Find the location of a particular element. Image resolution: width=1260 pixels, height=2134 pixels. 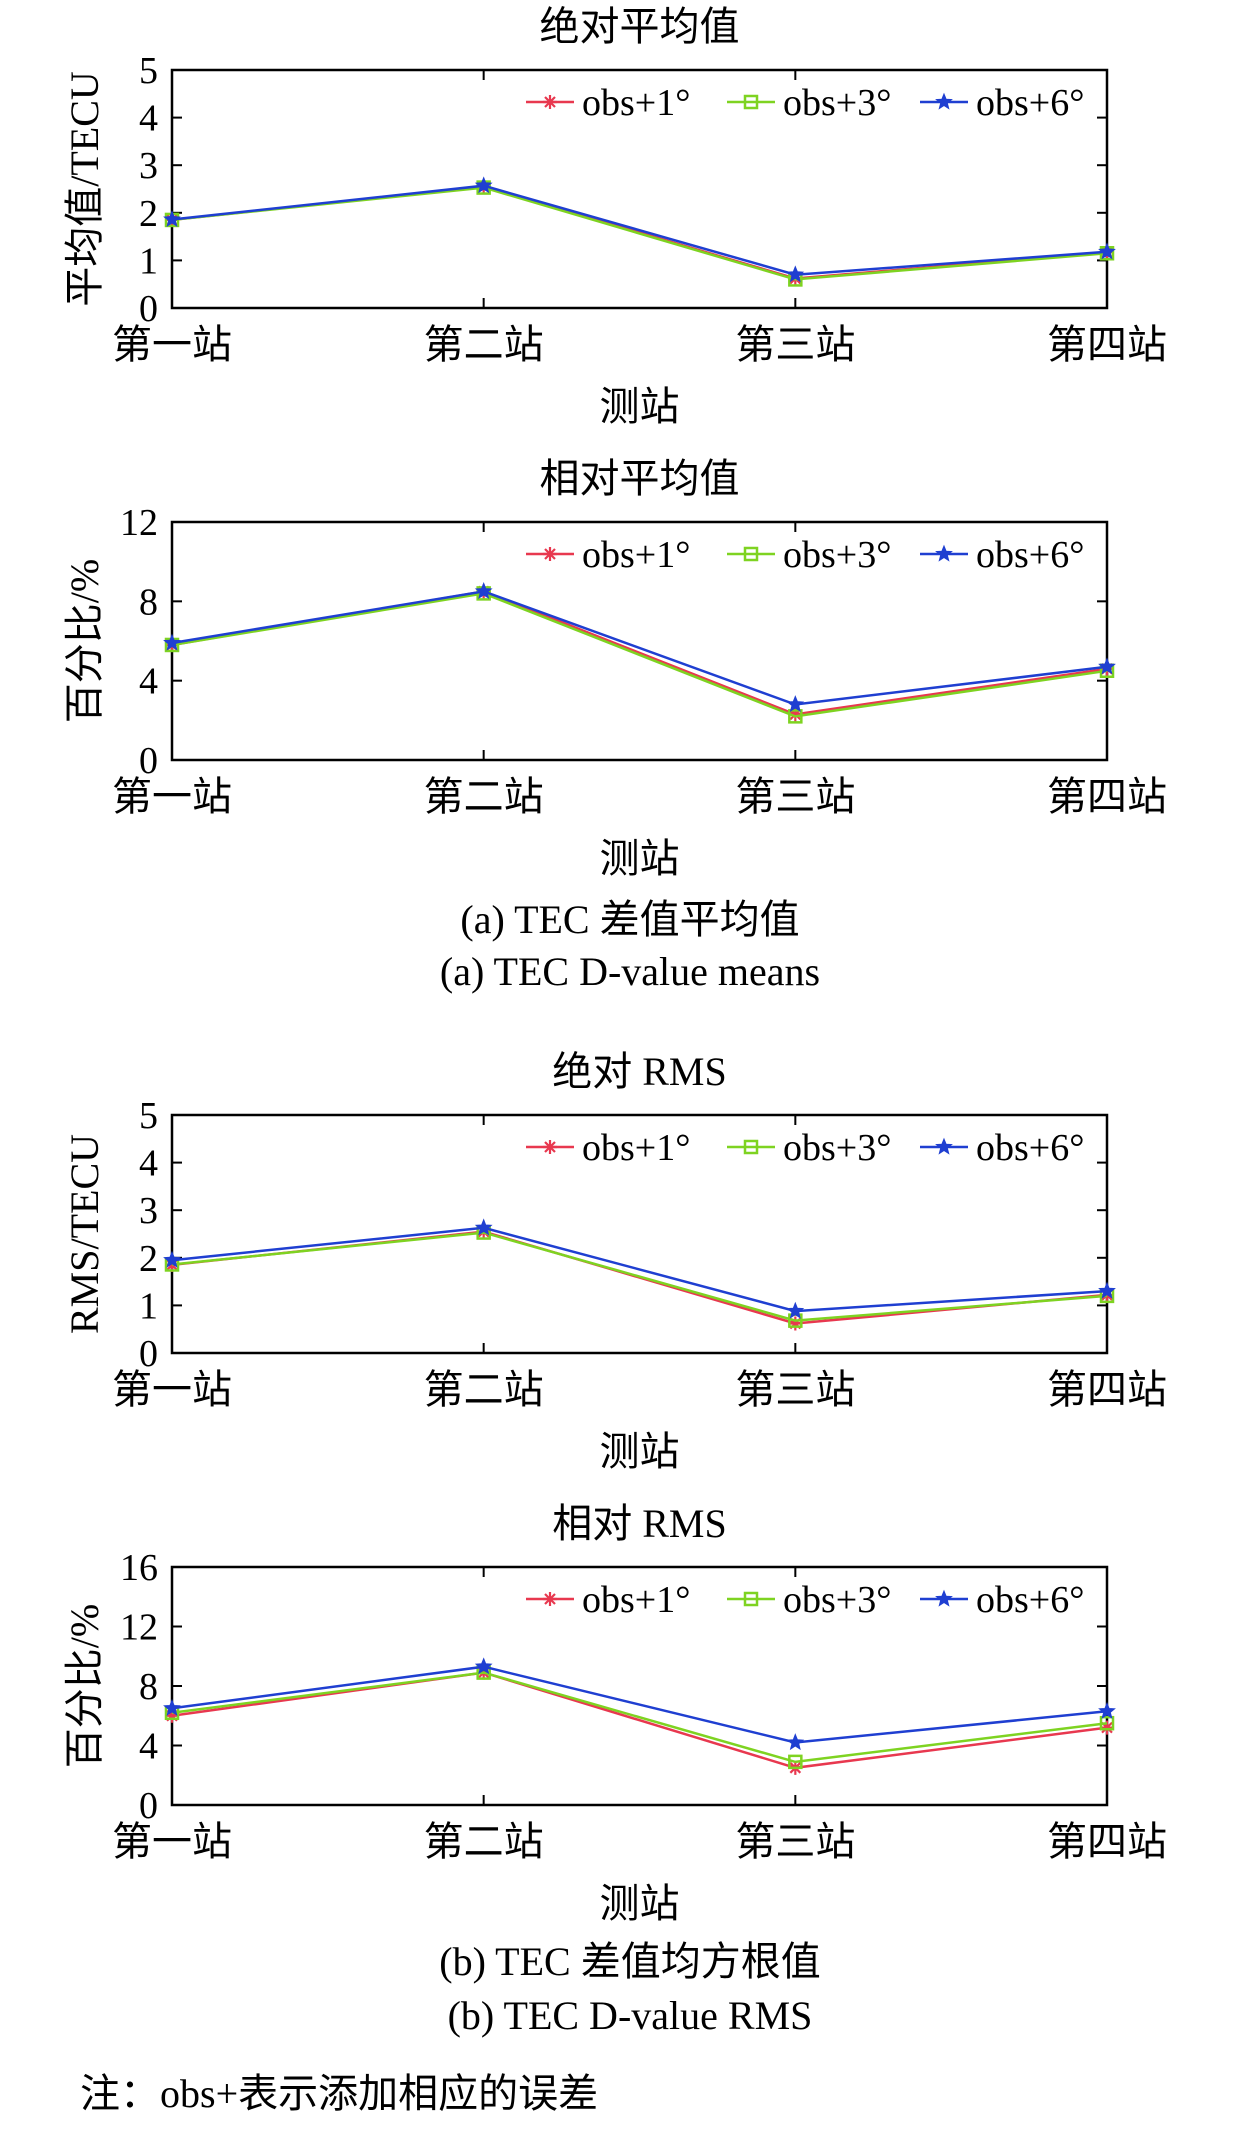

chart-title: 绝对平均值 is located at coordinates (640, 26).